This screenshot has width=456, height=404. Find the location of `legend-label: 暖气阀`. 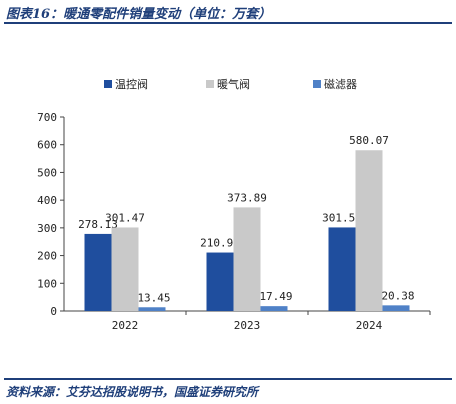

legend-label: 暖气阀 is located at coordinates (233, 84).